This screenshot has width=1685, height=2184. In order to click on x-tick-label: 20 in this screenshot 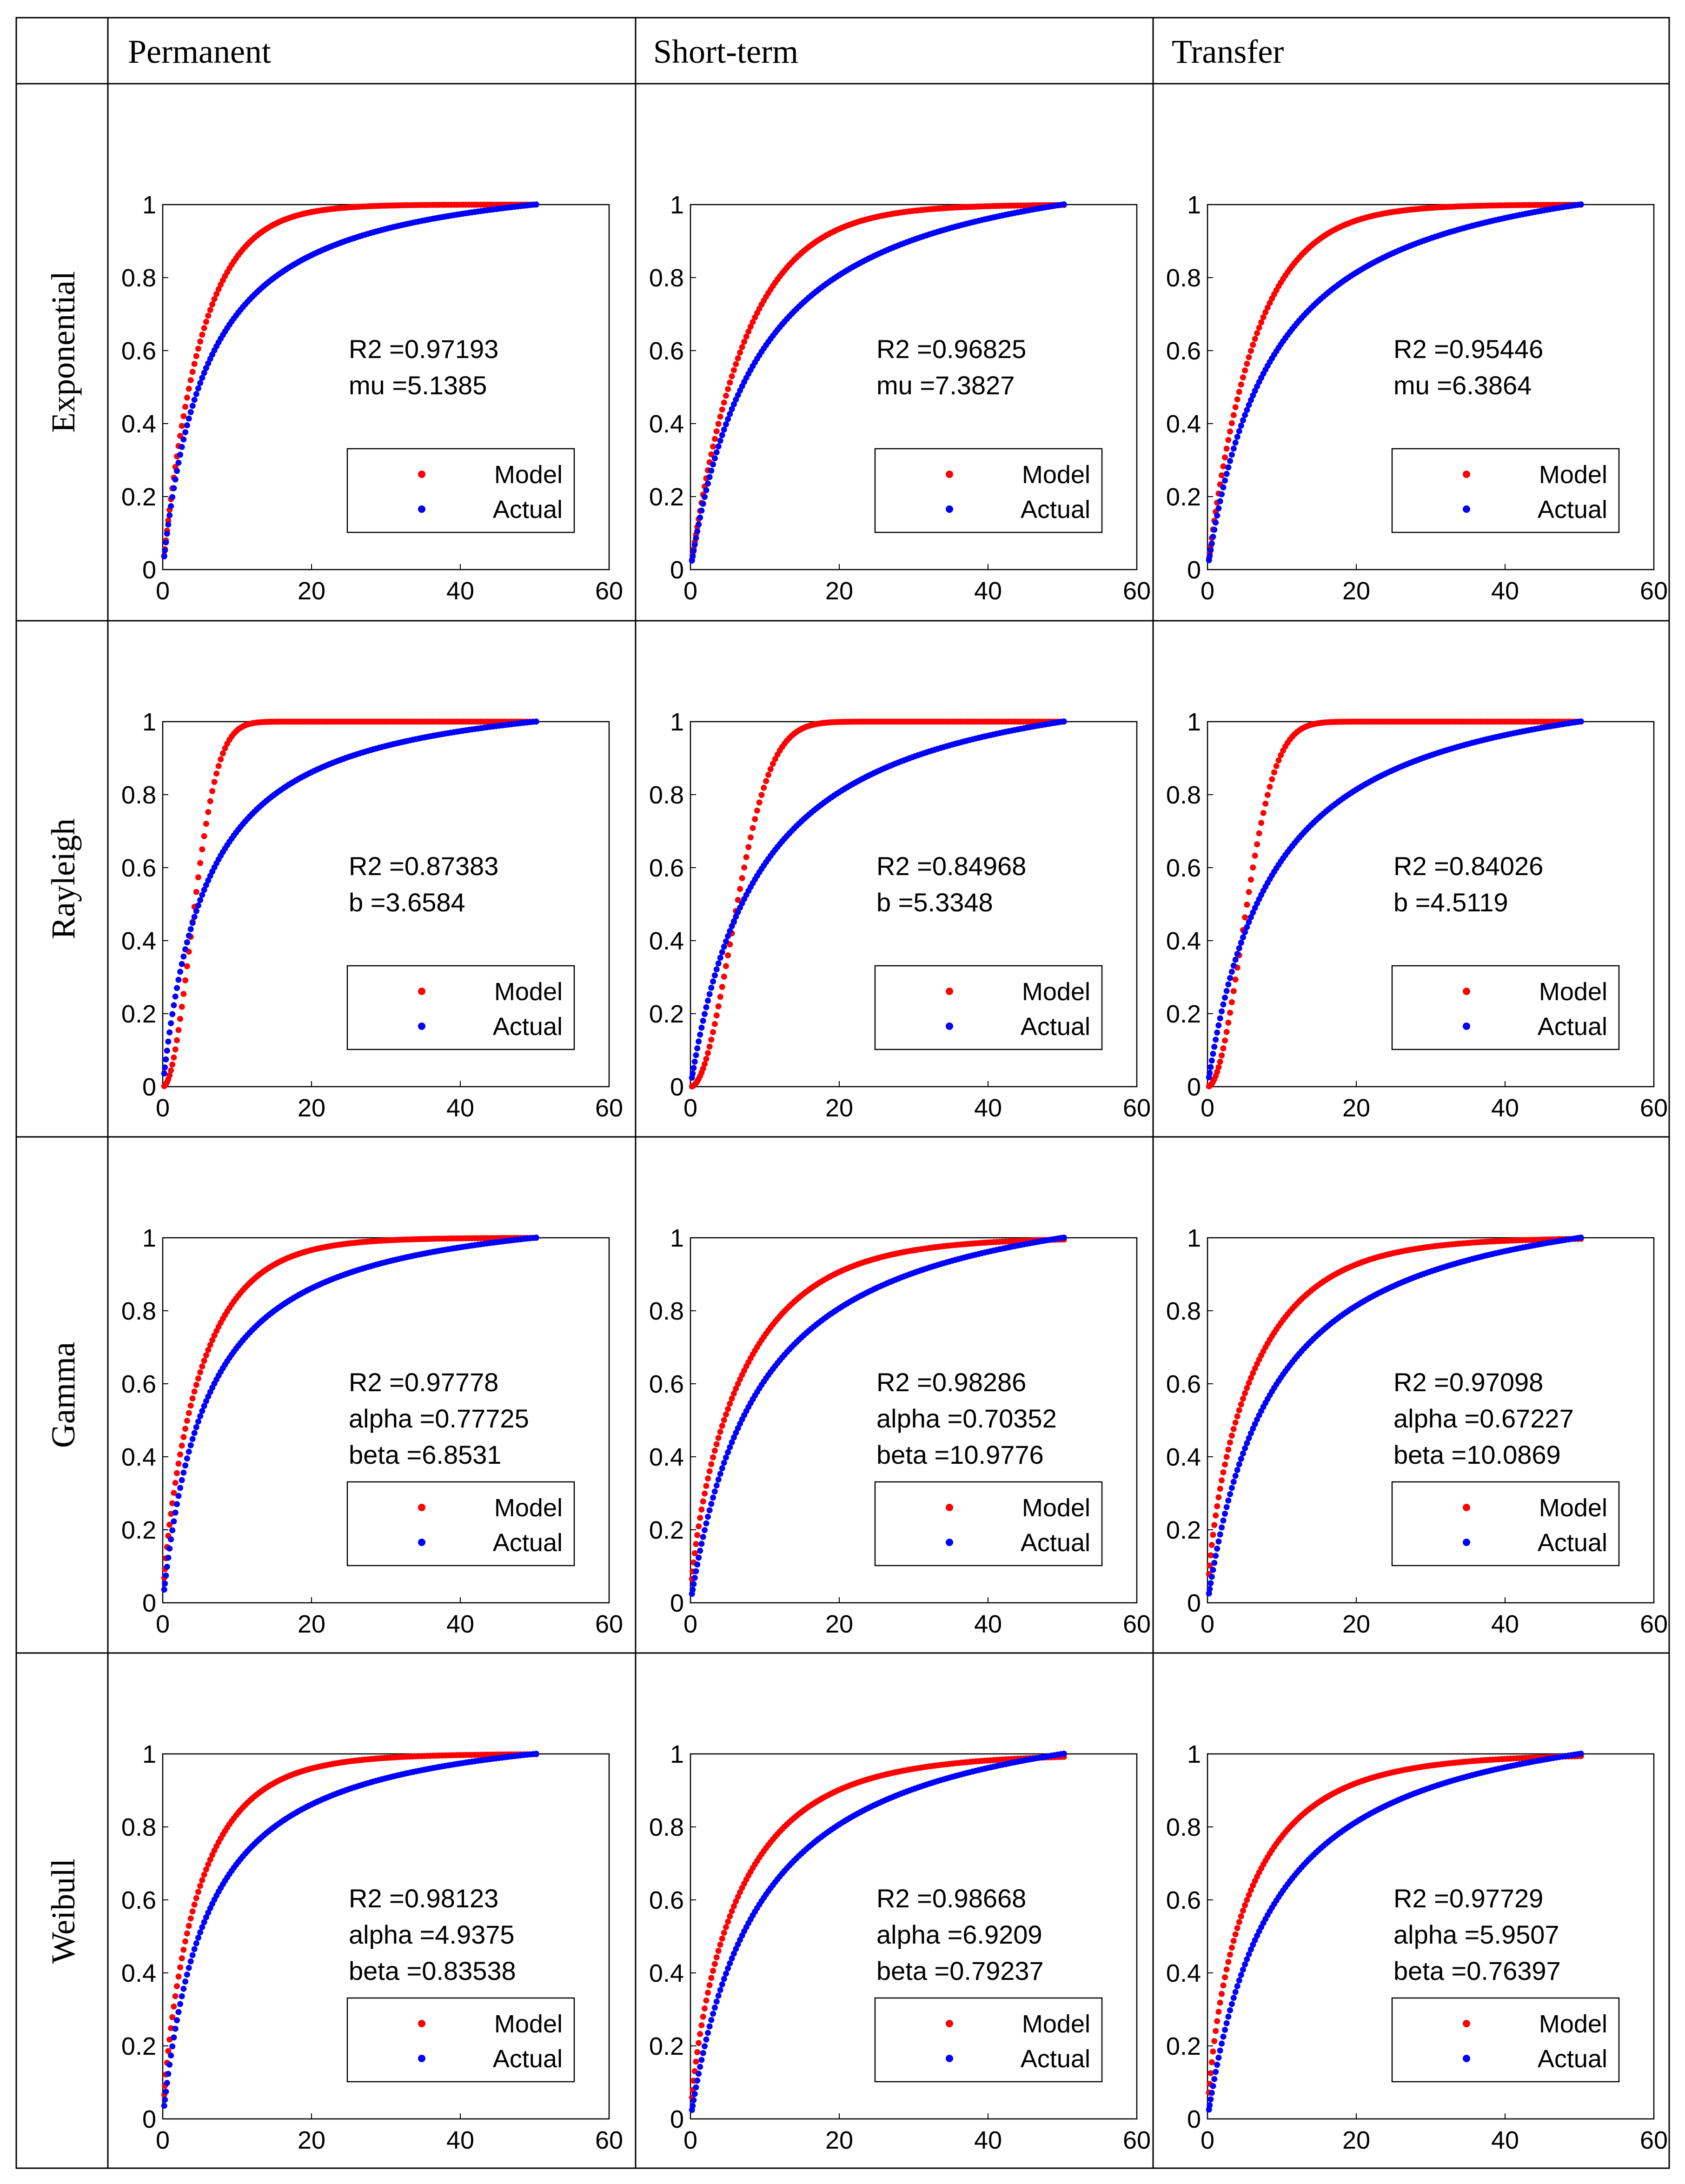, I will do `click(839, 591)`.